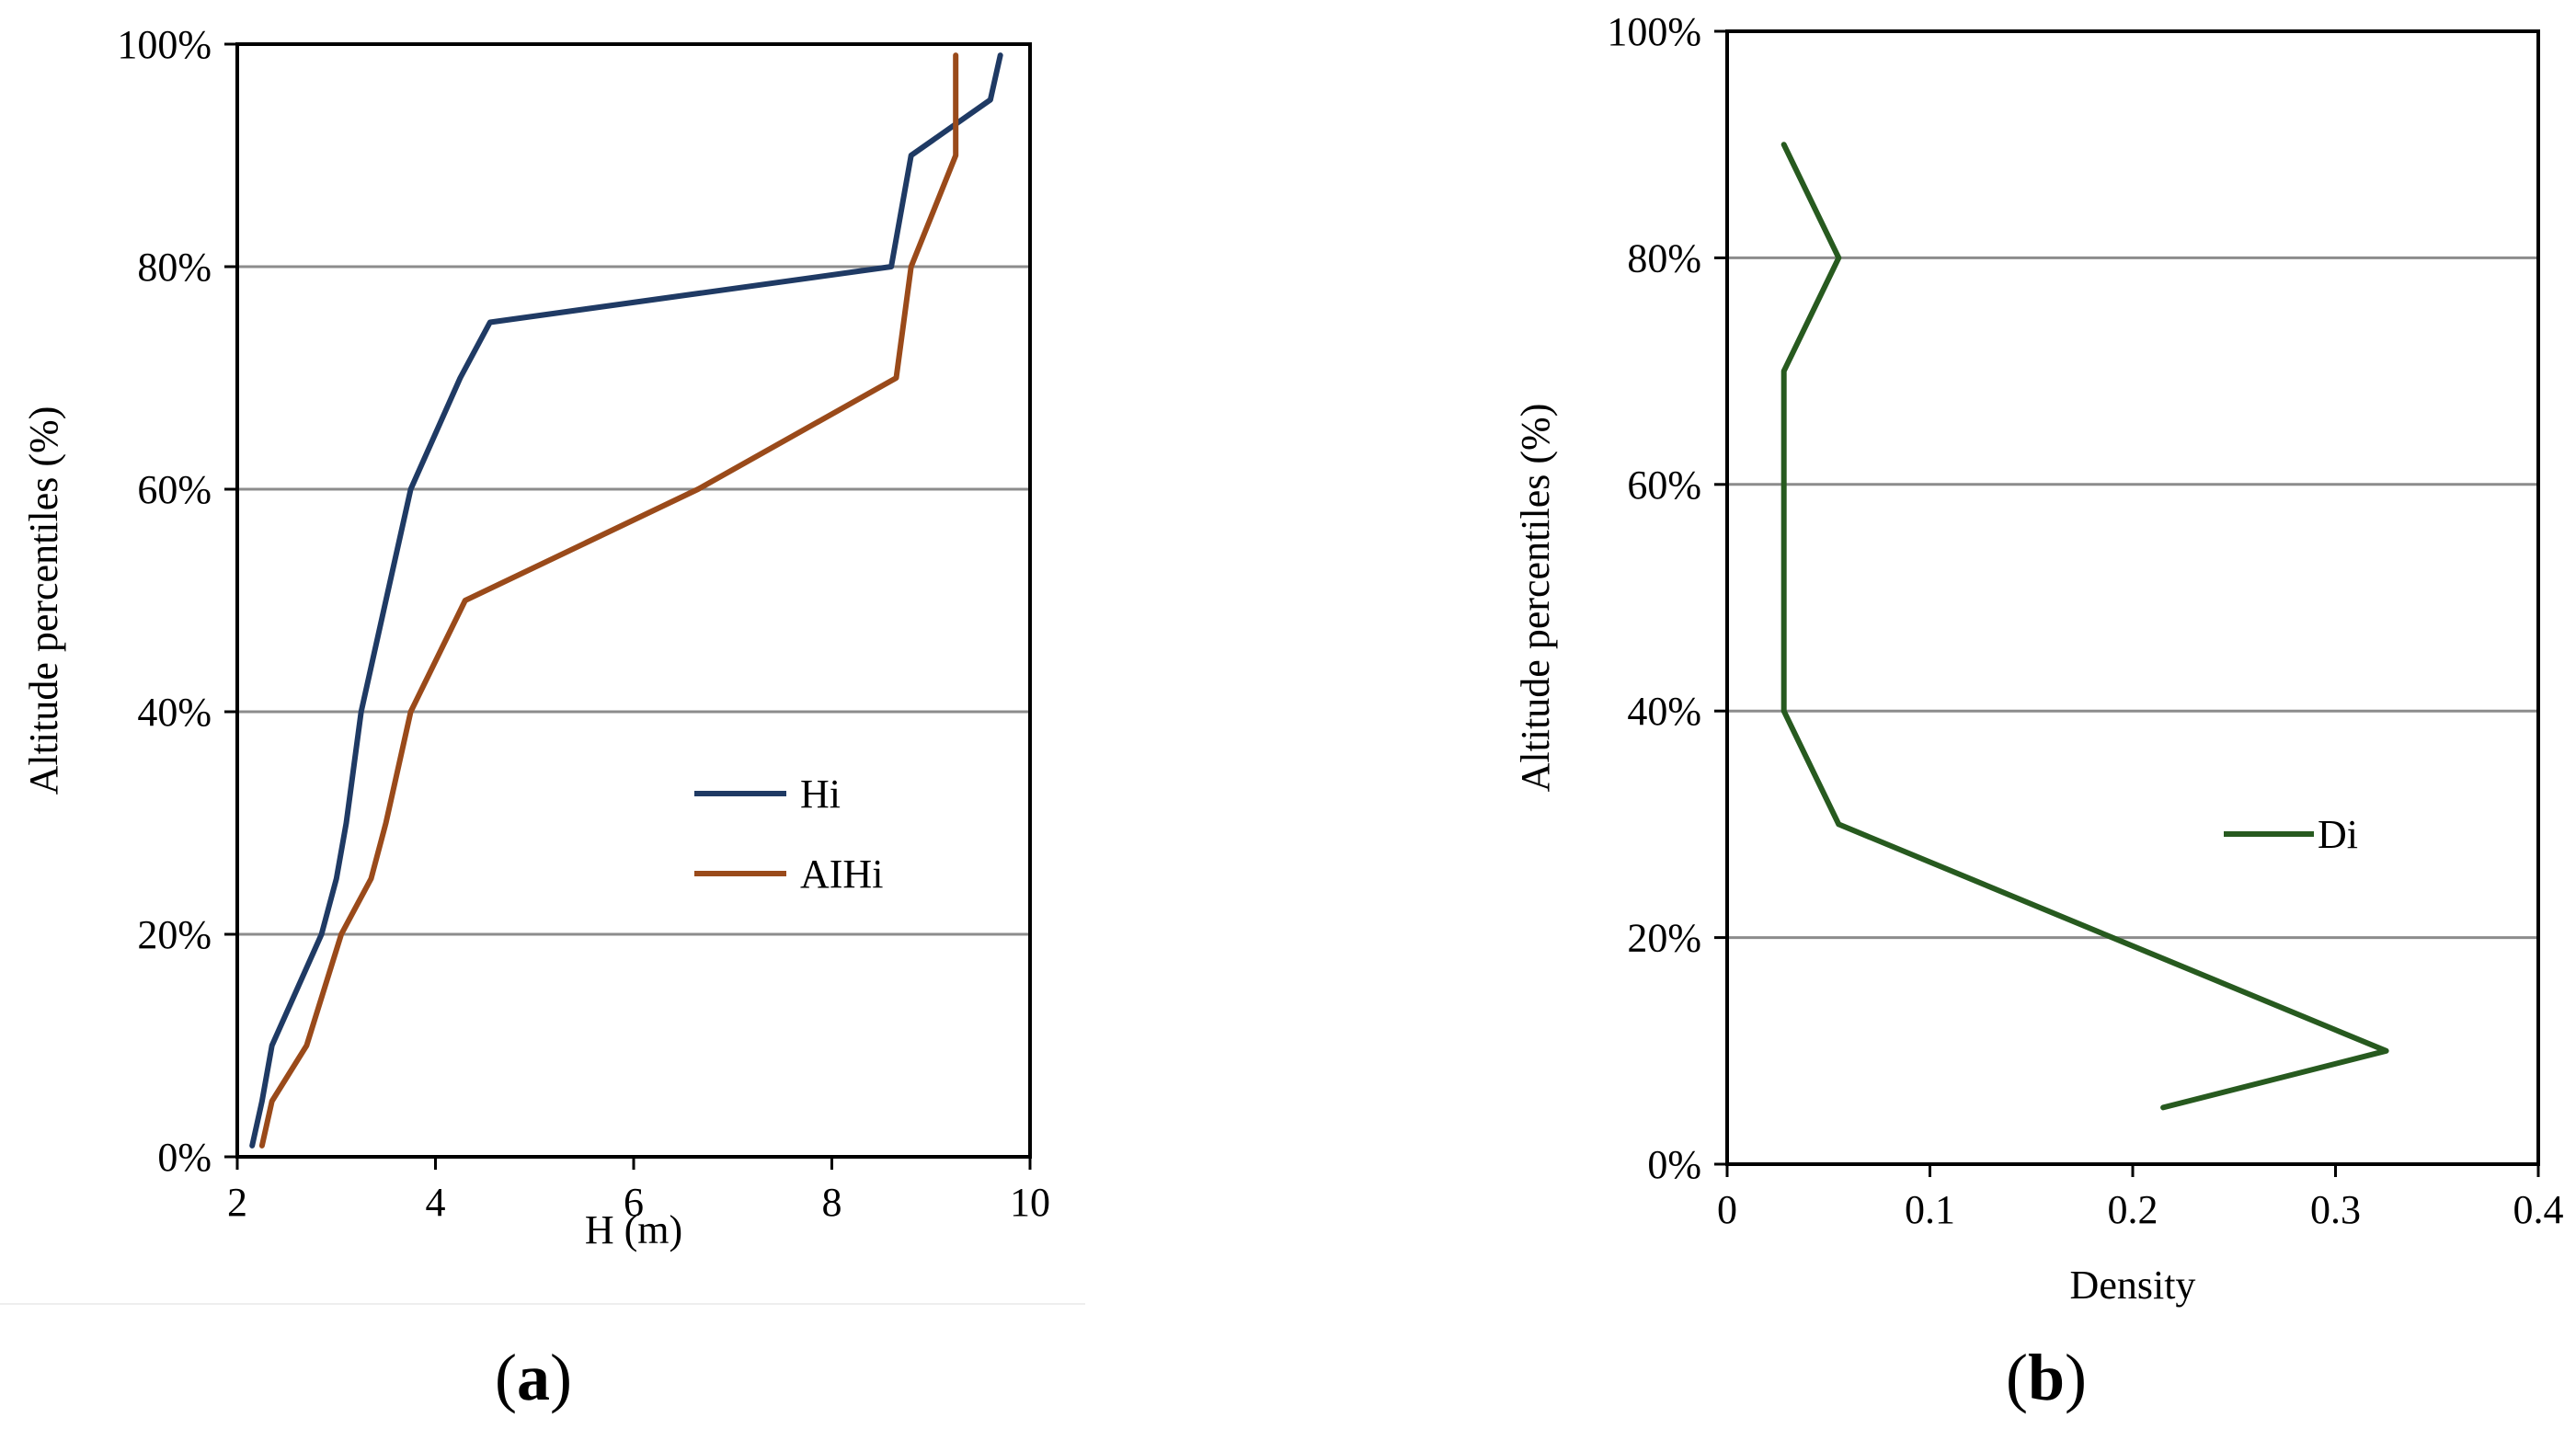 The width and height of the screenshot is (2576, 1429). I want to click on panel-letter: b, so click(2046, 1377).